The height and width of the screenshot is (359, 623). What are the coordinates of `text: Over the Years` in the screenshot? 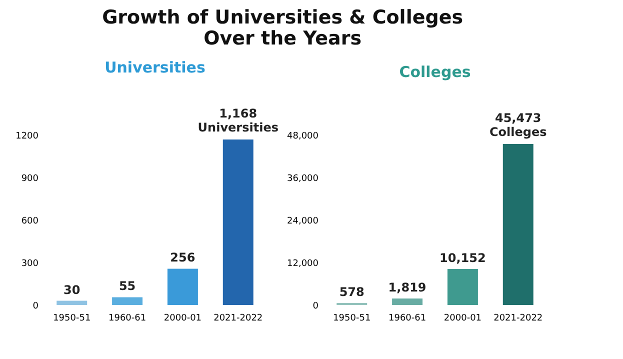 It's located at (283, 39).